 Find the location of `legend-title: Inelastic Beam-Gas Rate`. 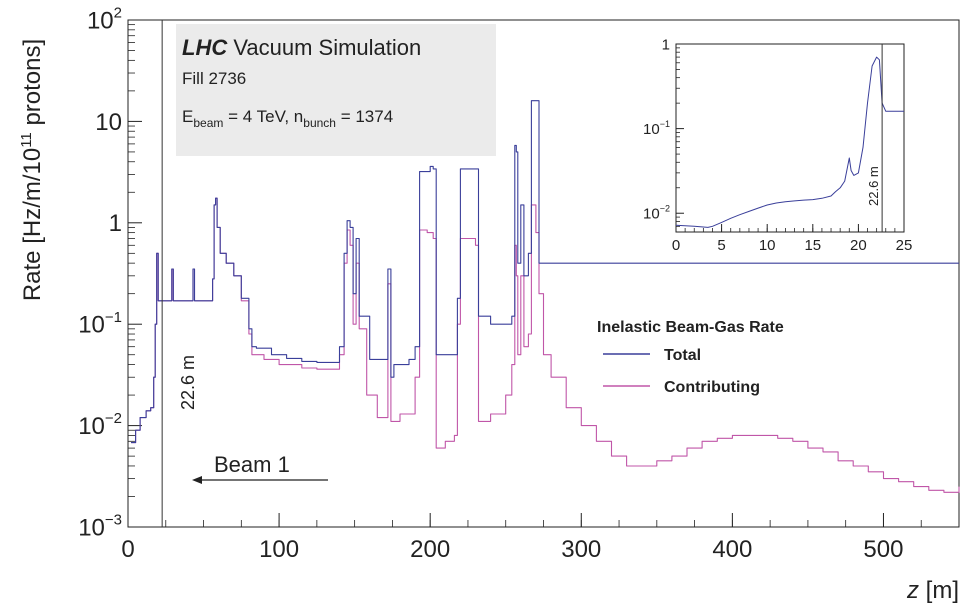

legend-title: Inelastic Beam-Gas Rate is located at coordinates (690, 327).